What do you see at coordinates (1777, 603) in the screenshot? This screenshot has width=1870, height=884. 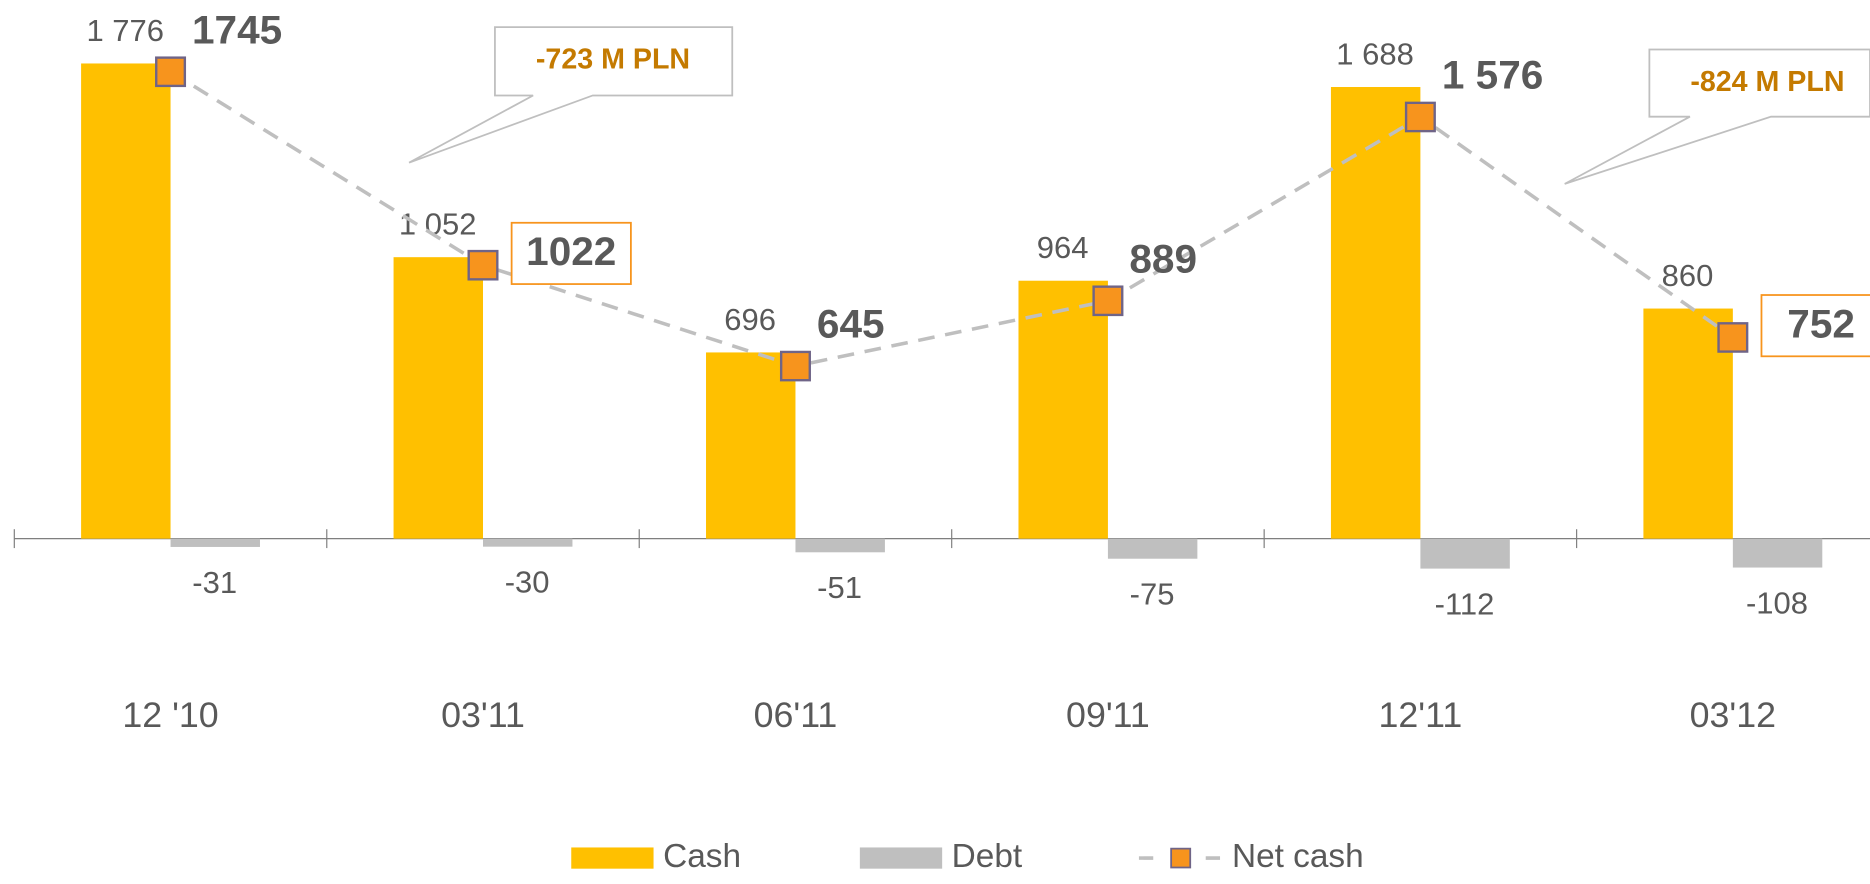 I see `value-label: -108` at bounding box center [1777, 603].